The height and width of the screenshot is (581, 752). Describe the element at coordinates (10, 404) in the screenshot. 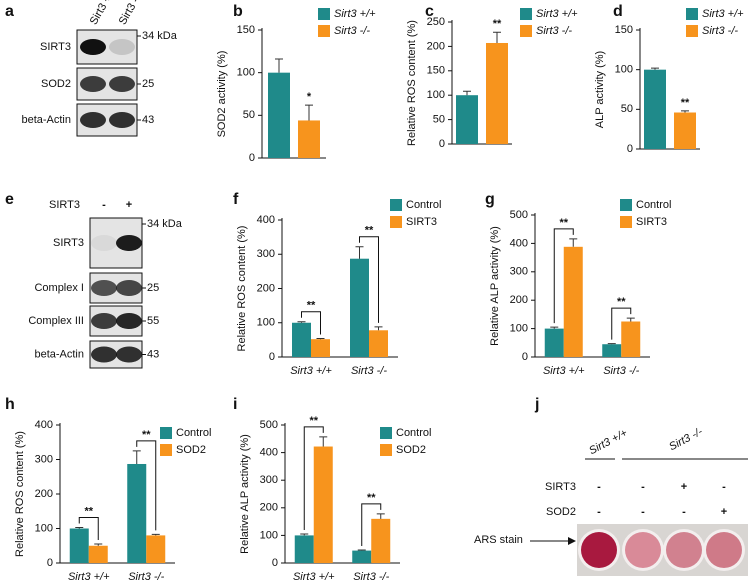

I see `panel-letter: h` at that location.